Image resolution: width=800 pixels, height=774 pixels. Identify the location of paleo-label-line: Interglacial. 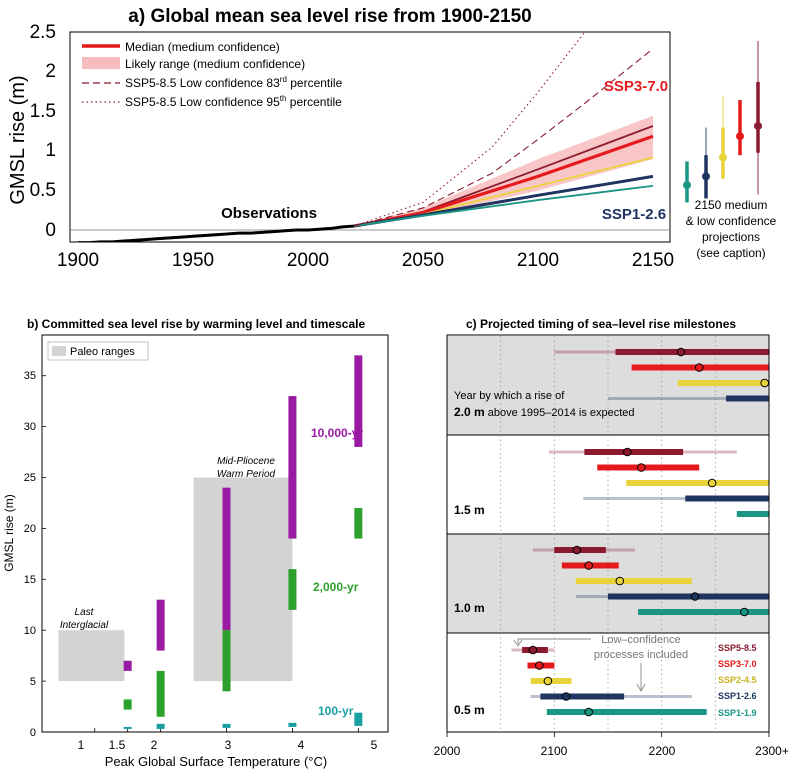
(84, 625).